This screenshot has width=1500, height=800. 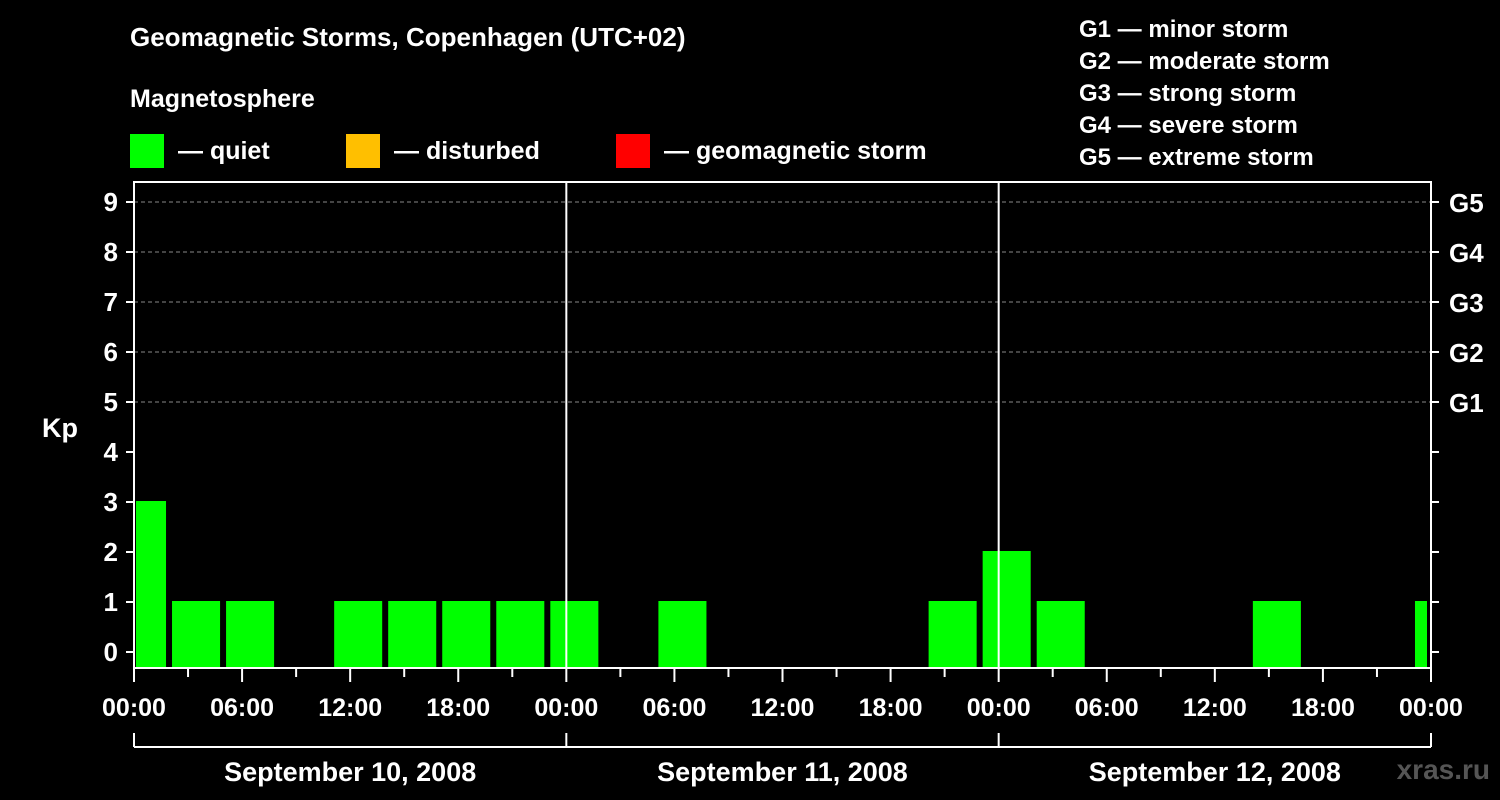 I want to click on y-tick-label: 8, so click(x=111, y=252).